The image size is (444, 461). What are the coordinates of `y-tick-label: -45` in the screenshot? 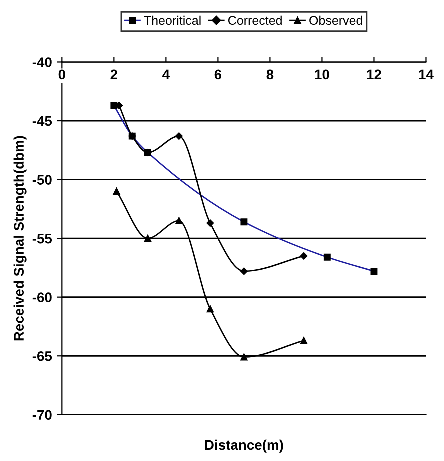 It's located at (42, 121).